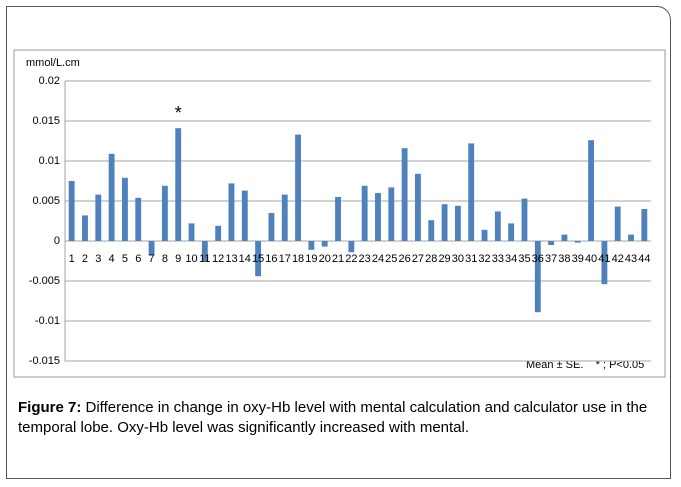 The width and height of the screenshot is (681, 487). I want to click on x-tick-label: 31, so click(471, 259).